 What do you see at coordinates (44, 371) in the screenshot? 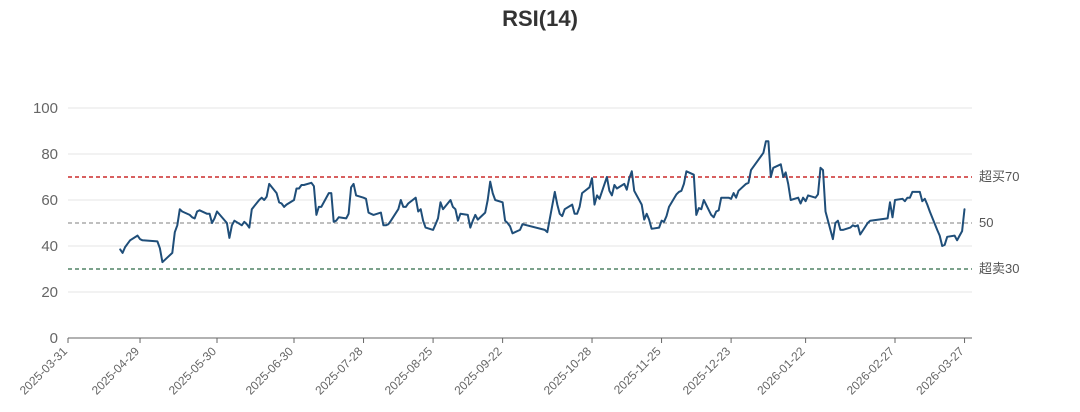
I see `x-tick-label: 2025-03-31` at bounding box center [44, 371].